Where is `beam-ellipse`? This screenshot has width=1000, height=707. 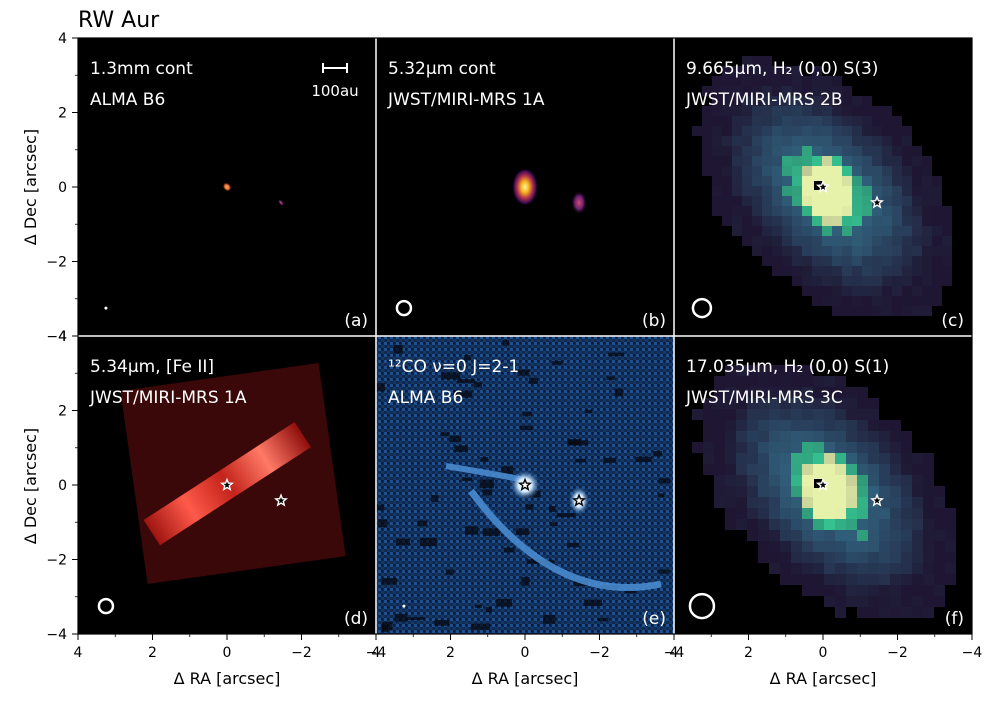 beam-ellipse is located at coordinates (106, 308).